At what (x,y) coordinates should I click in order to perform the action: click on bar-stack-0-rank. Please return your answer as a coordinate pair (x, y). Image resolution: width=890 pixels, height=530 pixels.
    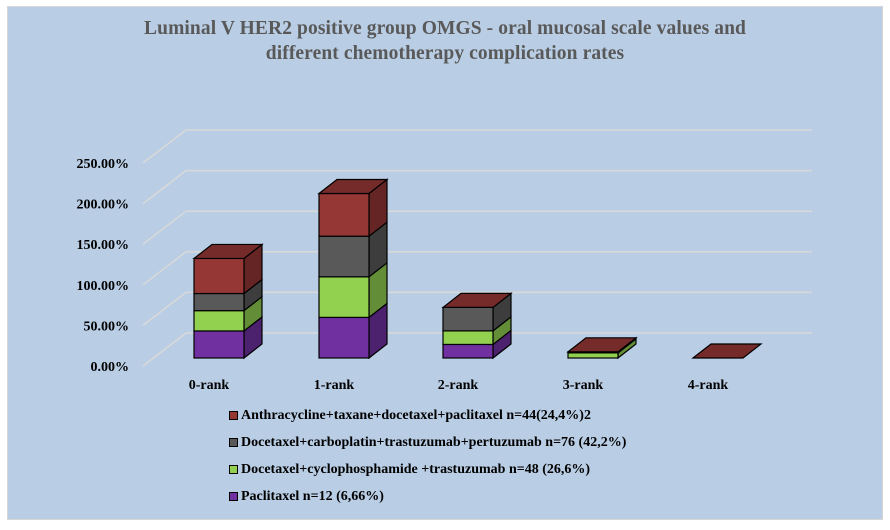
    Looking at the image, I should click on (228, 301).